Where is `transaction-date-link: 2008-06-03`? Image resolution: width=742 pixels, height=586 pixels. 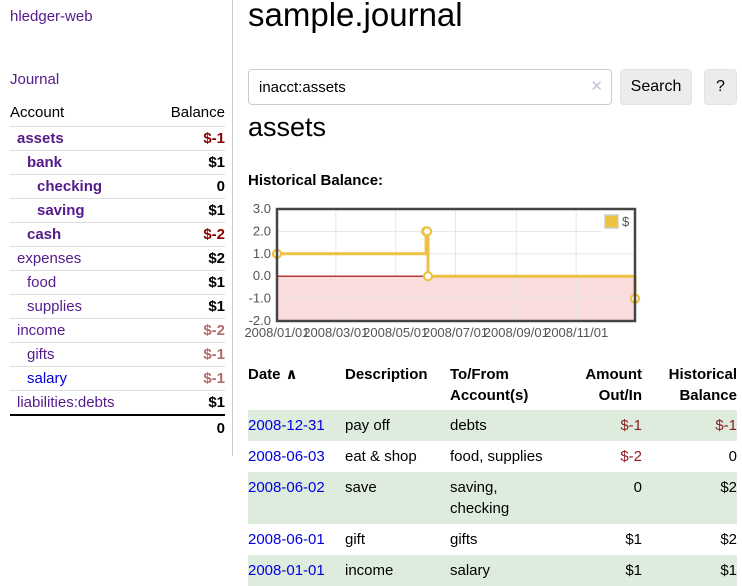 transaction-date-link: 2008-06-03 is located at coordinates (286, 456).